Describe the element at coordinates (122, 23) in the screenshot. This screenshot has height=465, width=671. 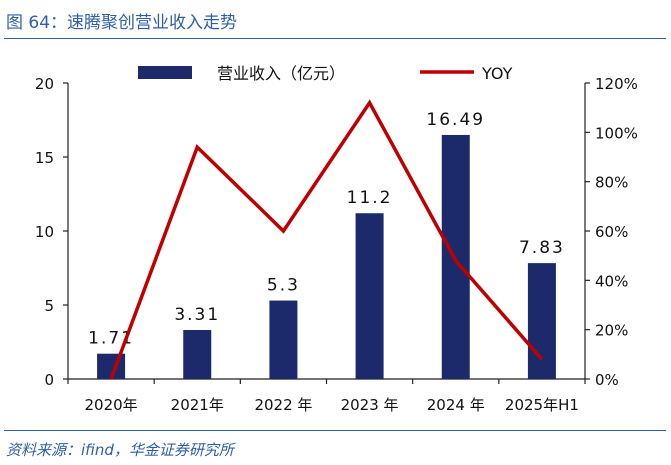
I see `figure-title: 图 64：速腾聚创营业收入走势` at that location.